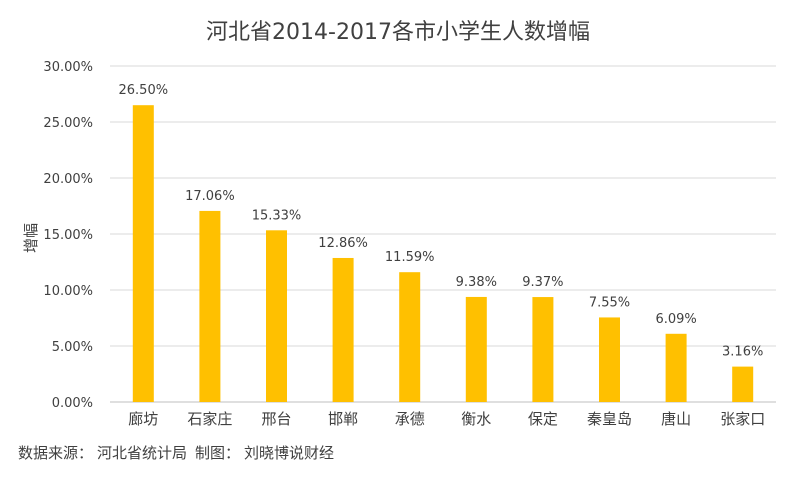  What do you see at coordinates (343, 243) in the screenshot?
I see `data-label: 12.86%` at bounding box center [343, 243].